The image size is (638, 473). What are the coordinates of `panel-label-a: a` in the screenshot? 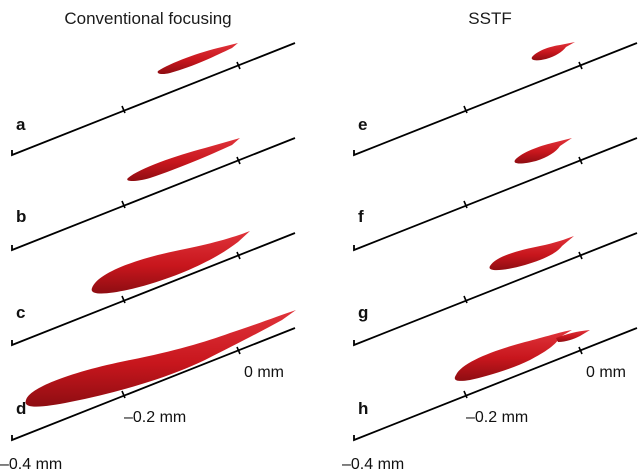 It's located at (21, 124).